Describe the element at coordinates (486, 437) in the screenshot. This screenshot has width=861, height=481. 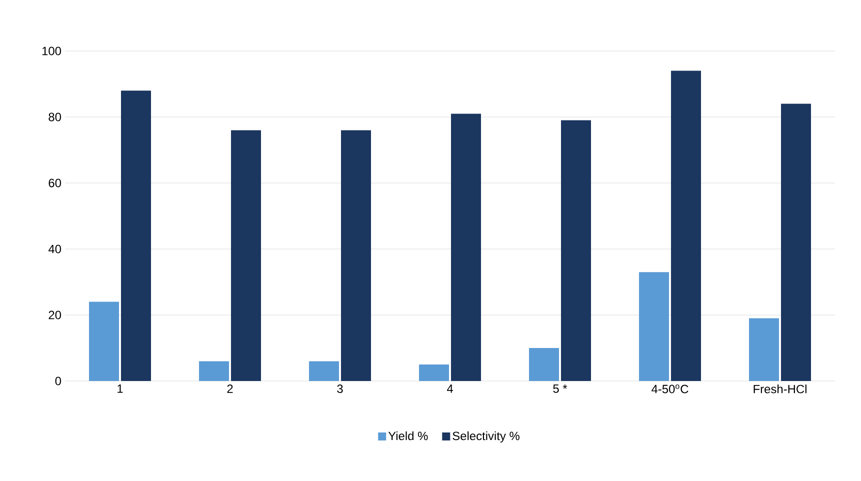
I see `legend-label: Selectivity %` at that location.